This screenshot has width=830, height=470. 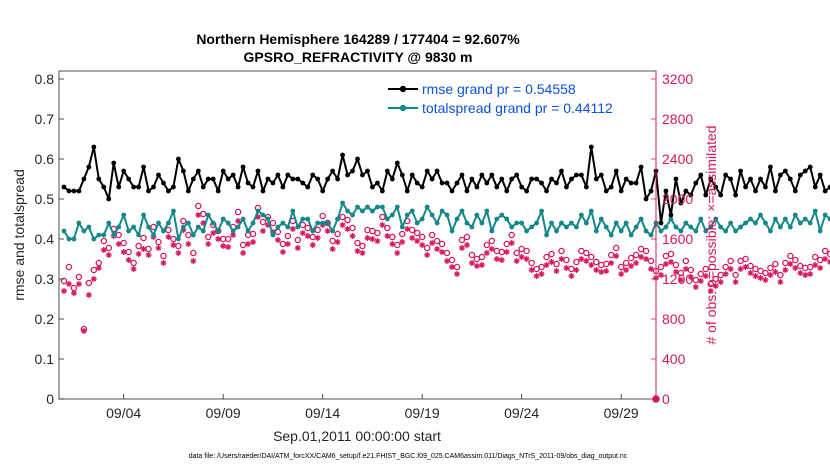 I want to click on left-y-tick-label: 0.8, so click(x=45, y=79).